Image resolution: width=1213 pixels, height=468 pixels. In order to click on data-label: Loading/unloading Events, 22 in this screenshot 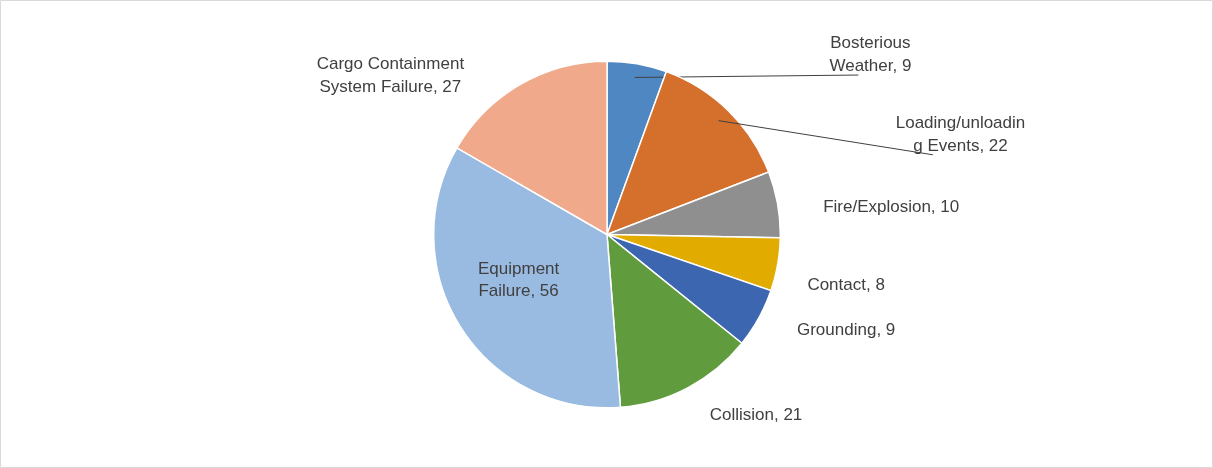, I will do `click(960, 134)`.